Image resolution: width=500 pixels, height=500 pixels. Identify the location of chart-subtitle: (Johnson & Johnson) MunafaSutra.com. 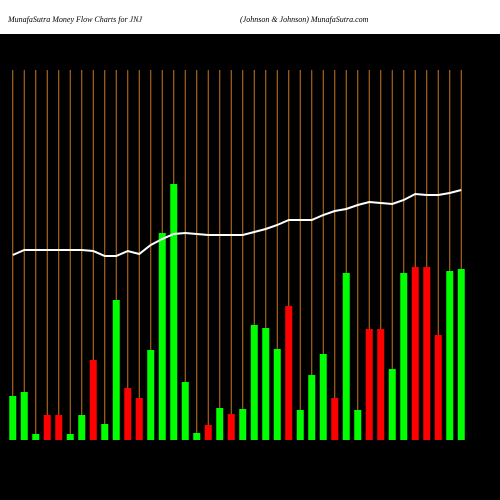
(304, 19).